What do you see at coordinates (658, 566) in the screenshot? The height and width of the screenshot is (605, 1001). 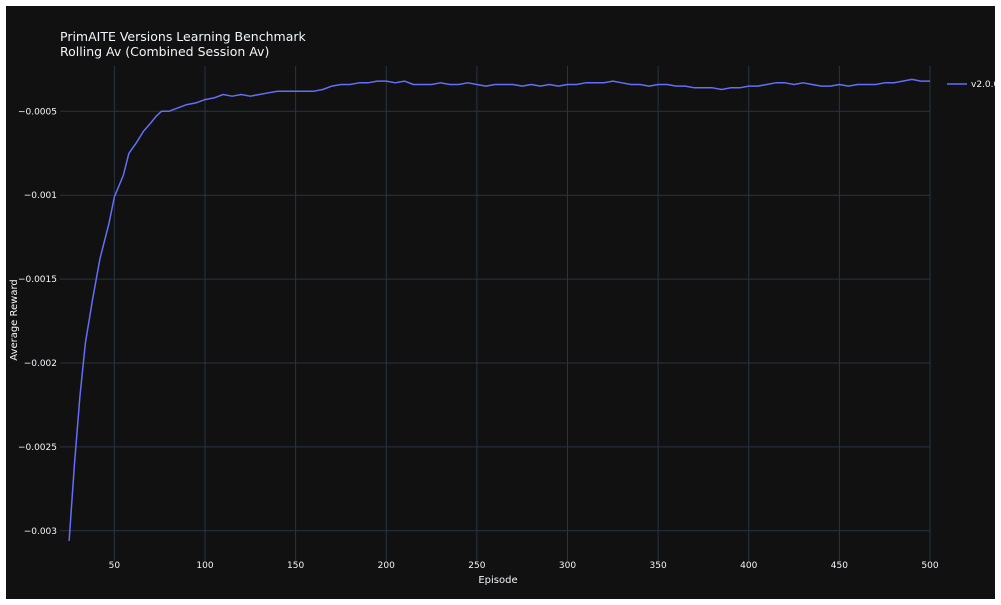 I see `x-tick-label: 350` at bounding box center [658, 566].